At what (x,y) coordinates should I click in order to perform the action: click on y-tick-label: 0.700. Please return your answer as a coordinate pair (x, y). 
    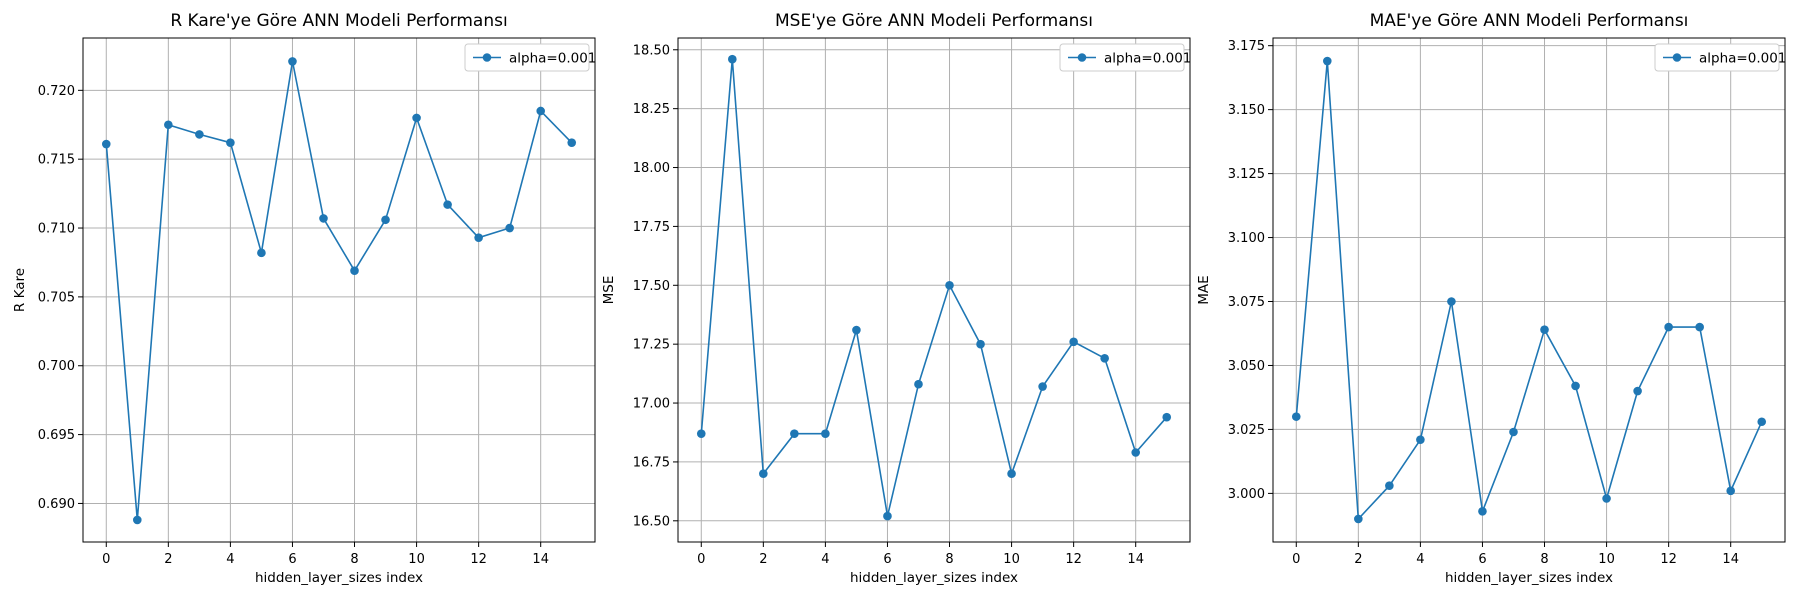
    Looking at the image, I should click on (56, 366).